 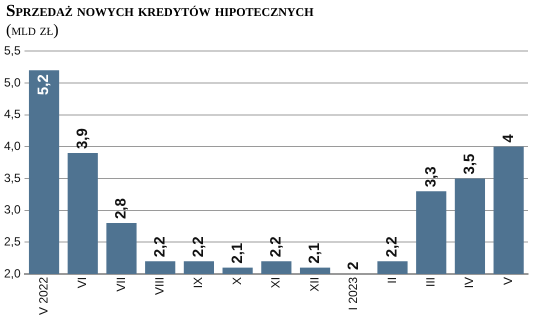 What do you see at coordinates (353, 293) in the screenshot?
I see `x-tick-label: I 2023` at bounding box center [353, 293].